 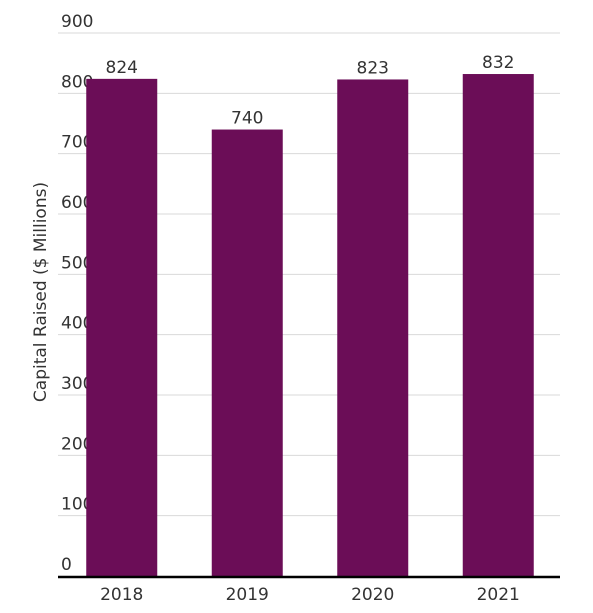 I want to click on y-tick-label: 0, so click(x=66, y=565).